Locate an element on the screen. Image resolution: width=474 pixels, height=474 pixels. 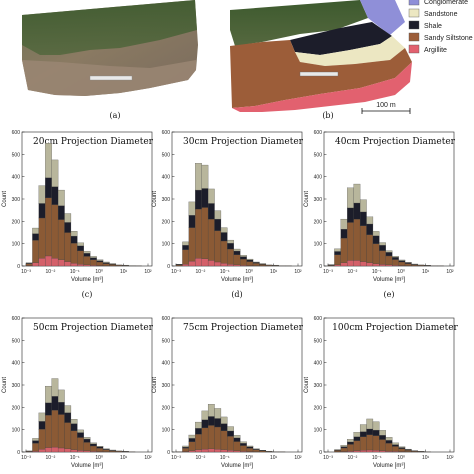
y-tick-label: 300 is located at coordinates (16, 386).